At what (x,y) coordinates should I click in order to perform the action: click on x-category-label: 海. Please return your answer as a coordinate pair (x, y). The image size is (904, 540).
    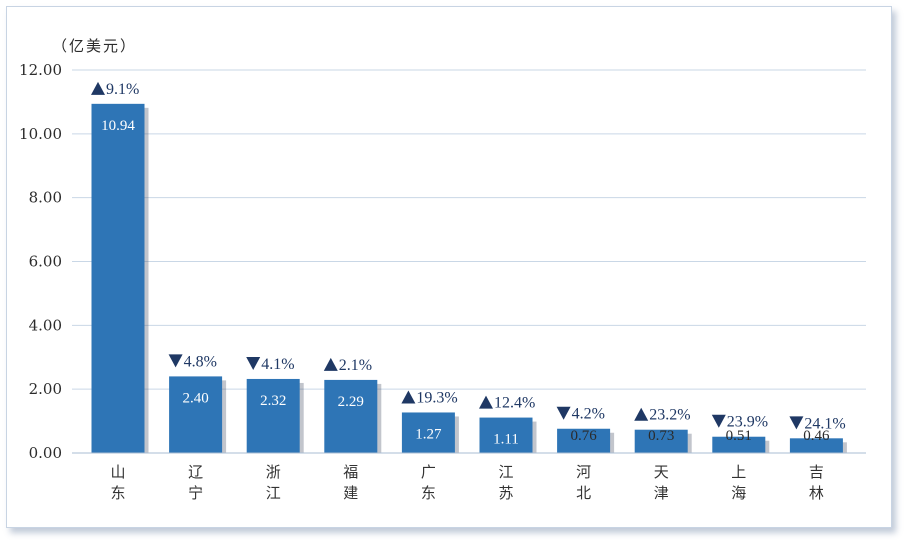
    Looking at the image, I should click on (738, 493).